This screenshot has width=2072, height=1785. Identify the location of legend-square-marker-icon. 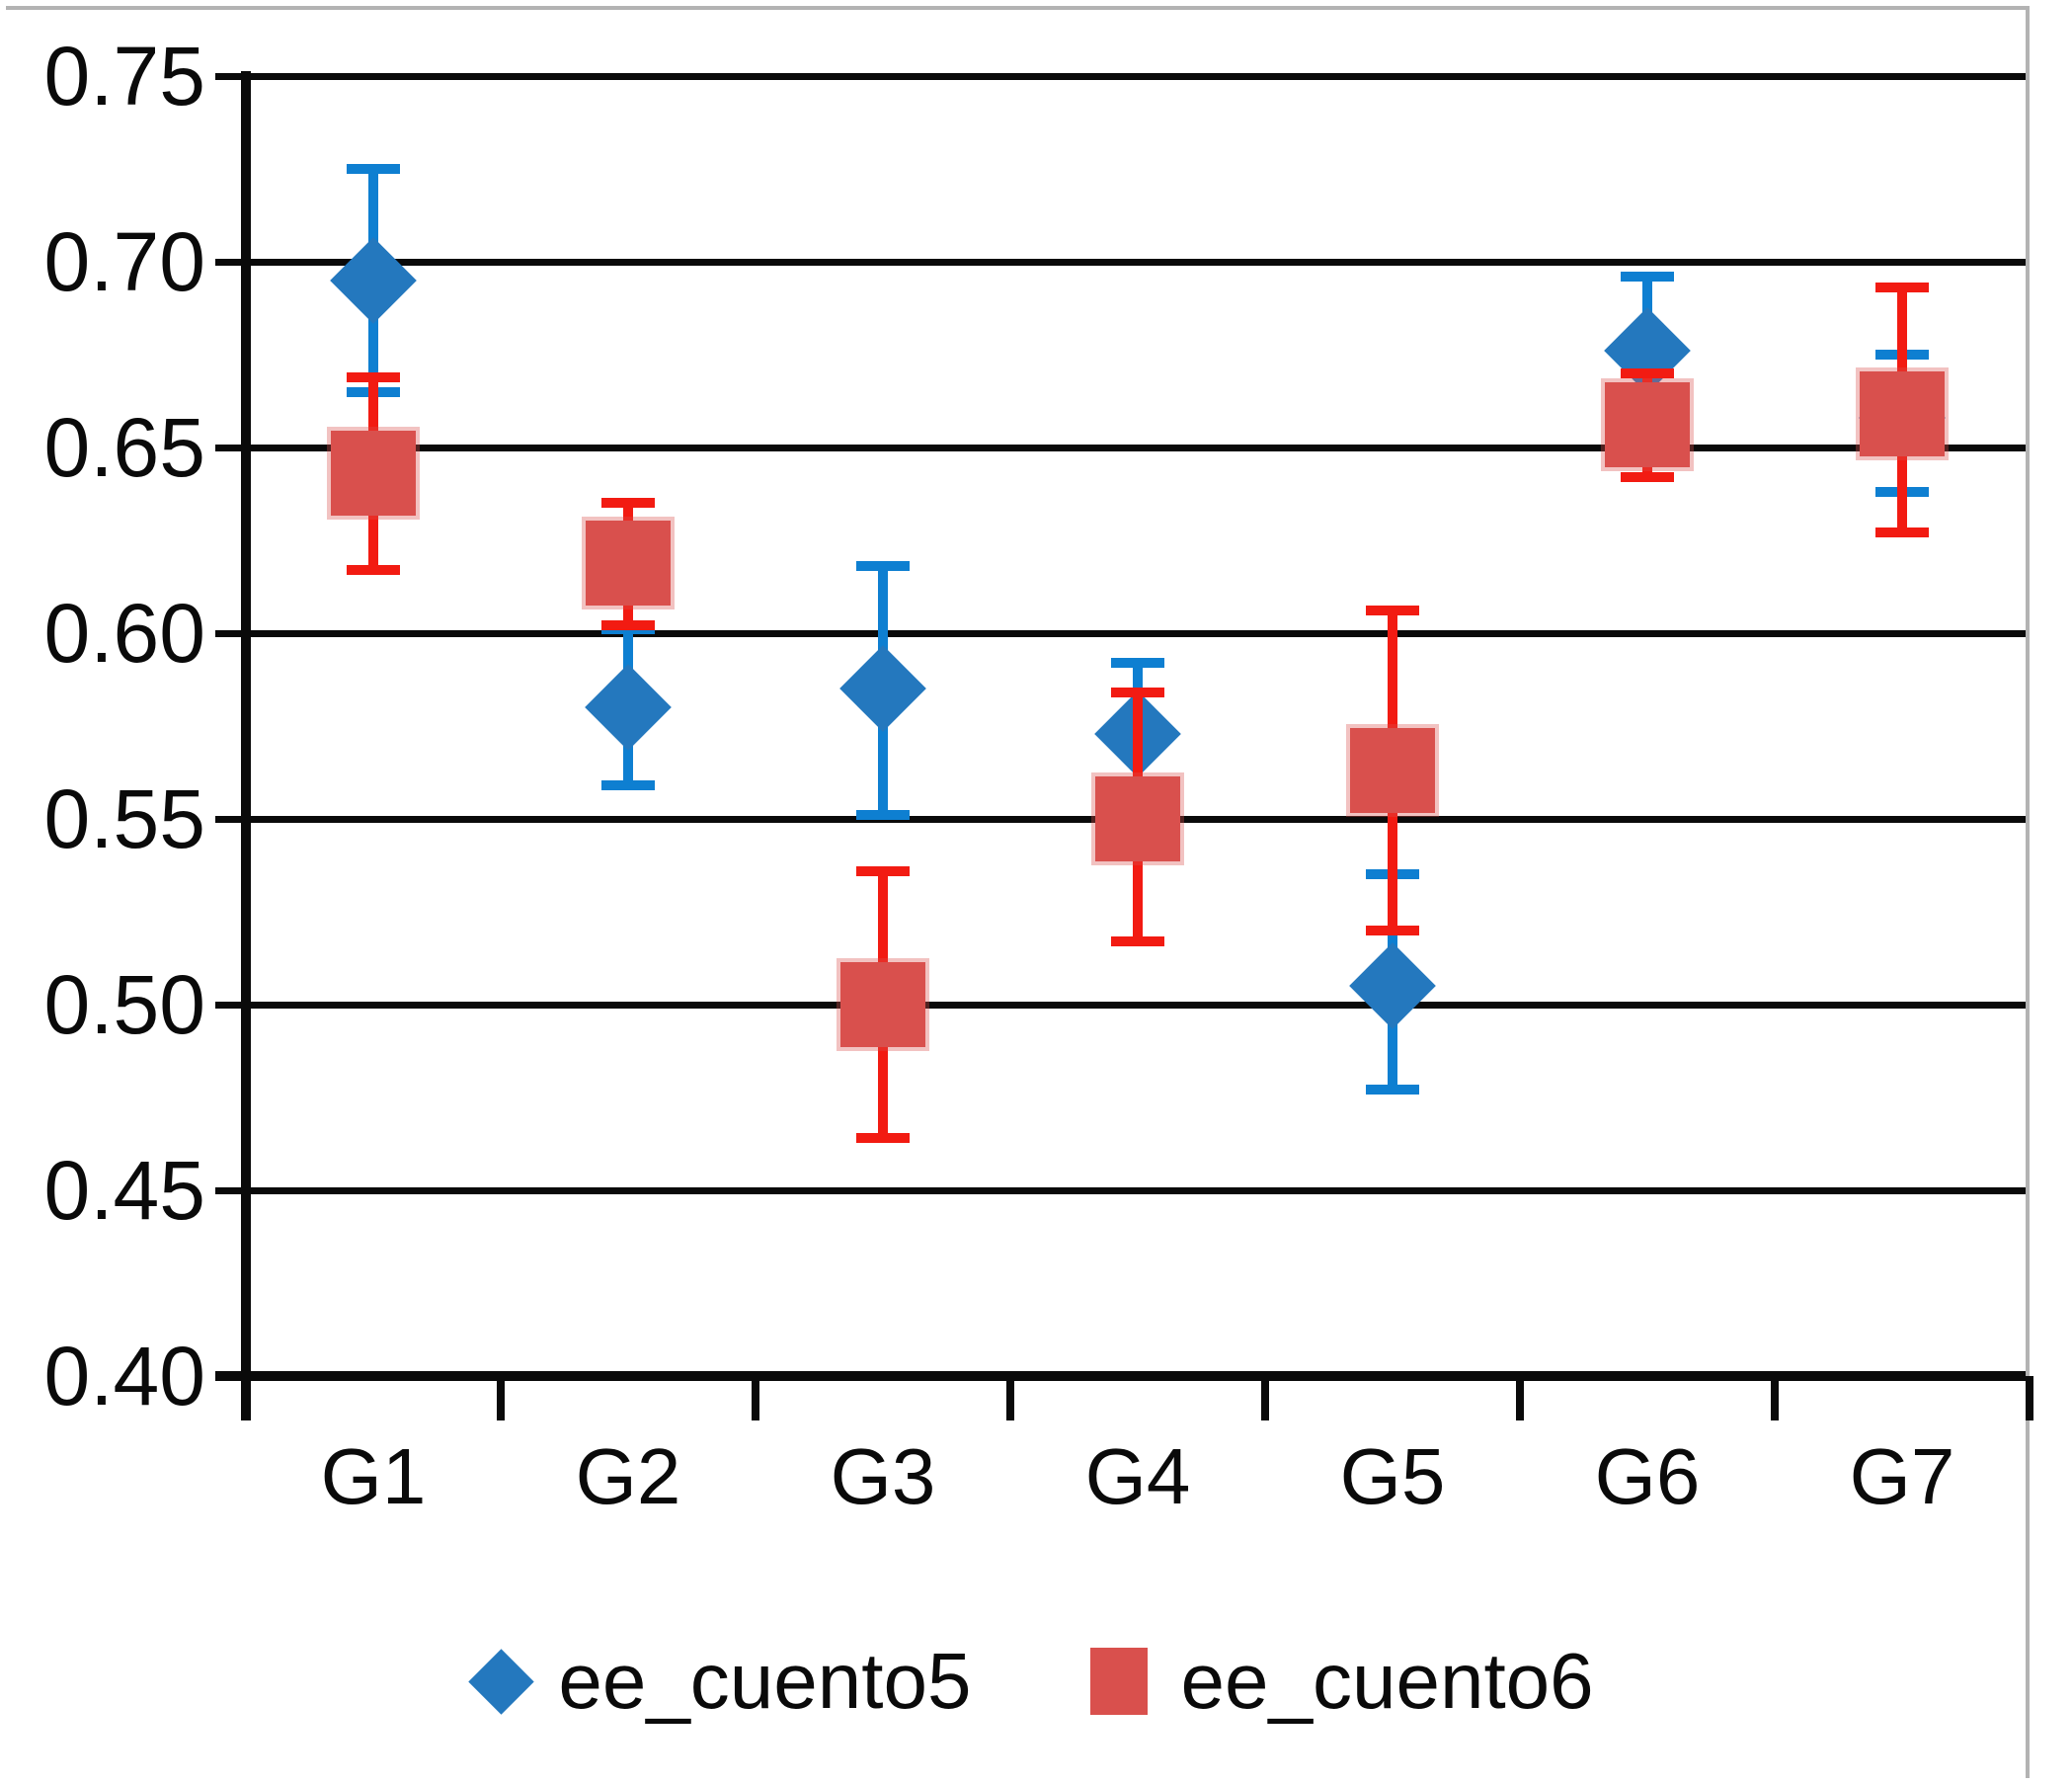
(1118, 1681).